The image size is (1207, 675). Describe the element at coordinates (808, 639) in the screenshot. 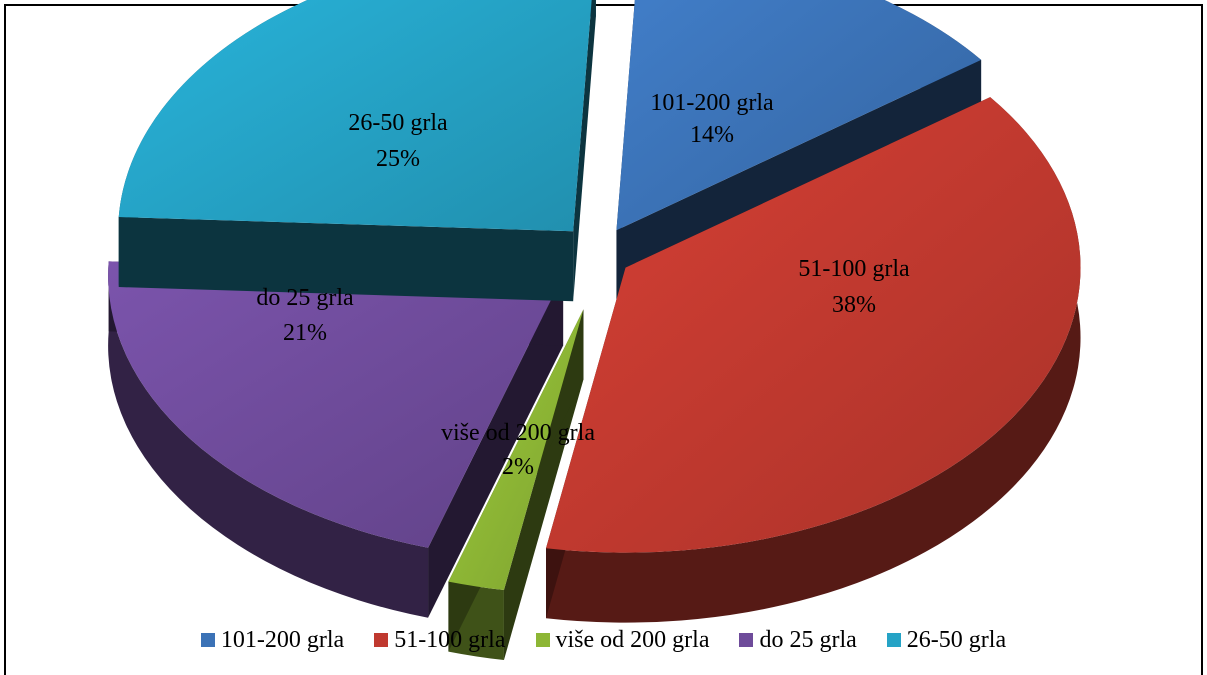

I see `legend-label-3: do 25 grla` at that location.